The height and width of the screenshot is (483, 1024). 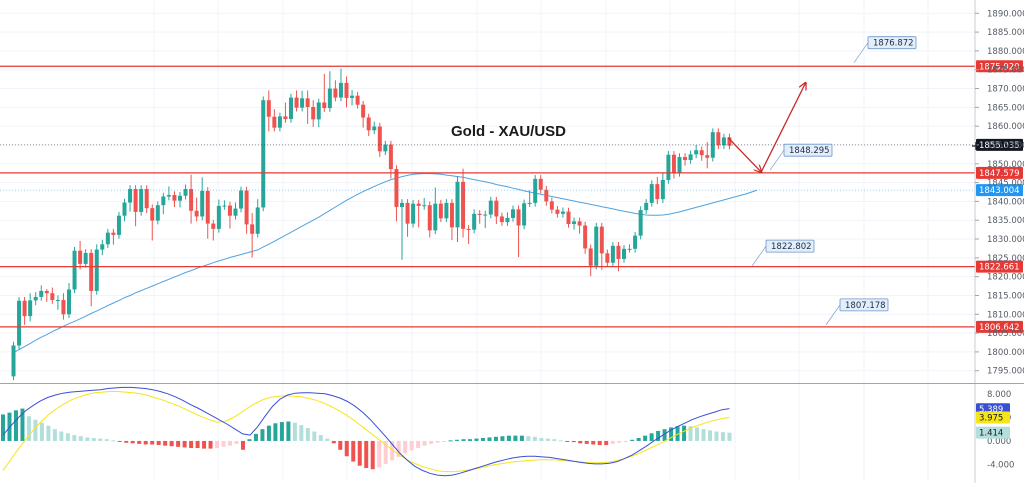 What do you see at coordinates (833, 315) in the screenshot?
I see `callout-leader` at bounding box center [833, 315].